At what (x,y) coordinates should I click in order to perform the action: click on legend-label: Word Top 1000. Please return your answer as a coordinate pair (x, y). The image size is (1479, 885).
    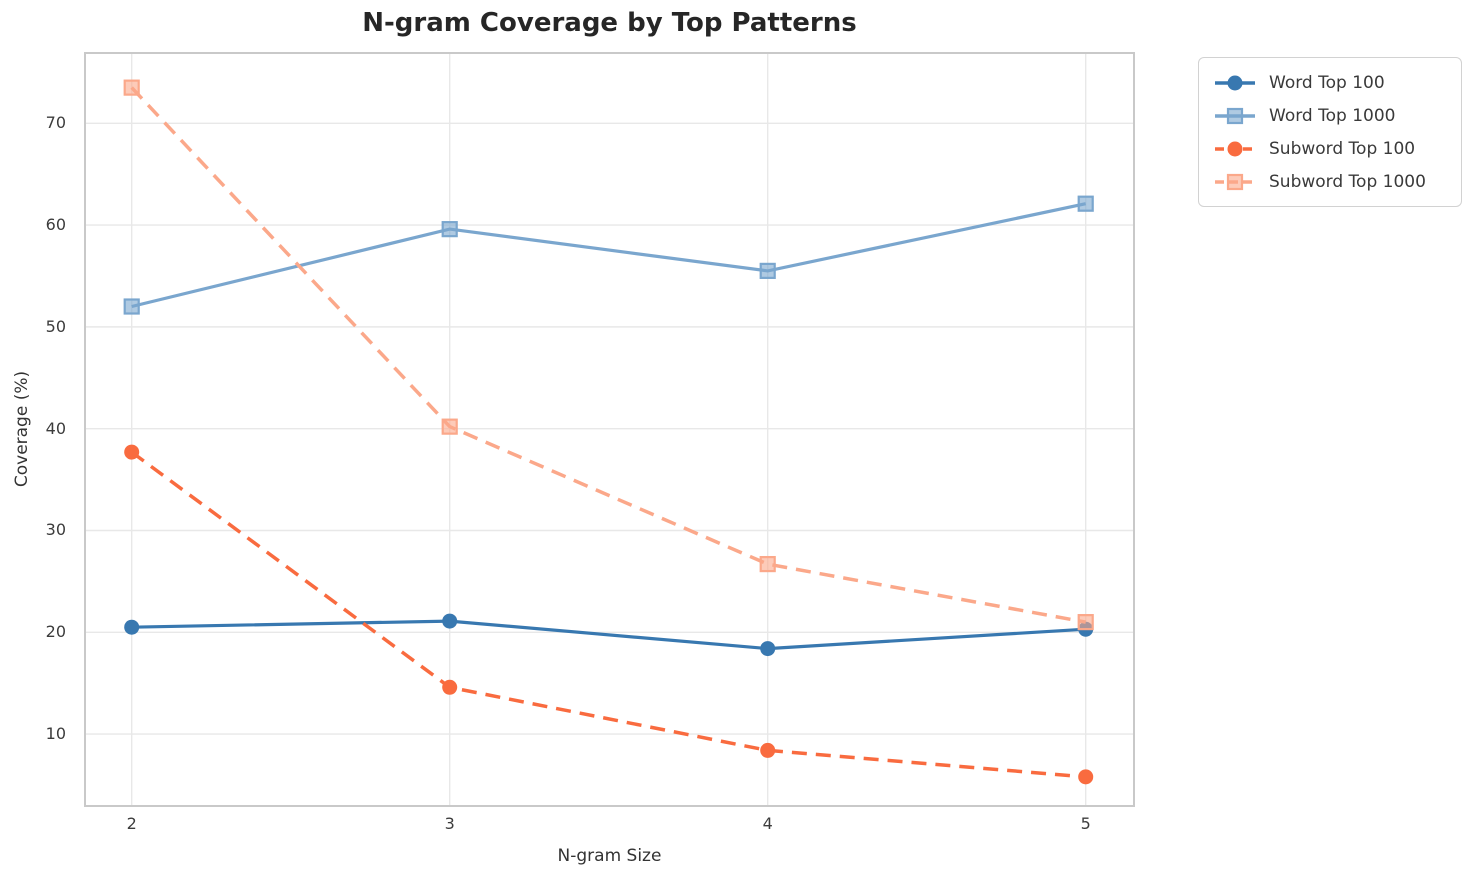
    Looking at the image, I should click on (1332, 115).